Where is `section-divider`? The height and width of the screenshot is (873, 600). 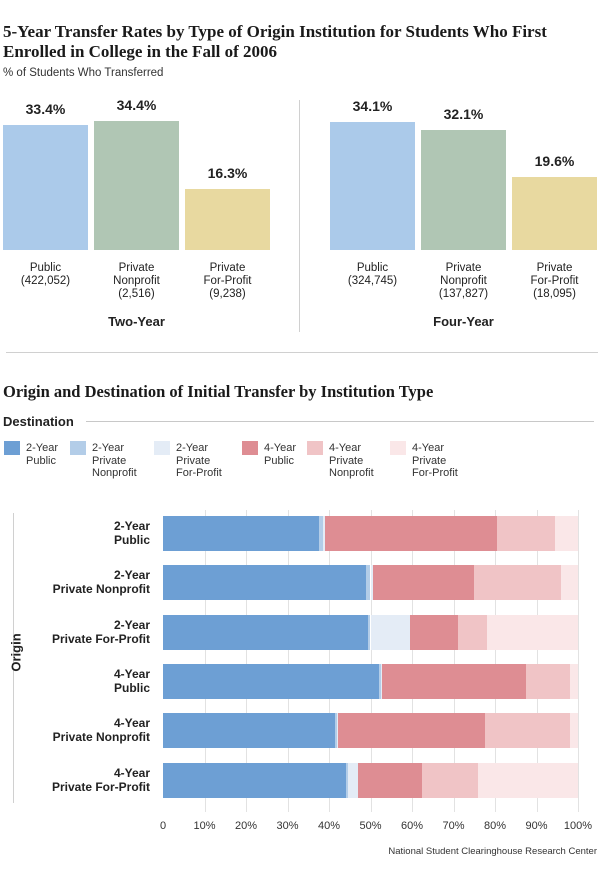 section-divider is located at coordinates (302, 352).